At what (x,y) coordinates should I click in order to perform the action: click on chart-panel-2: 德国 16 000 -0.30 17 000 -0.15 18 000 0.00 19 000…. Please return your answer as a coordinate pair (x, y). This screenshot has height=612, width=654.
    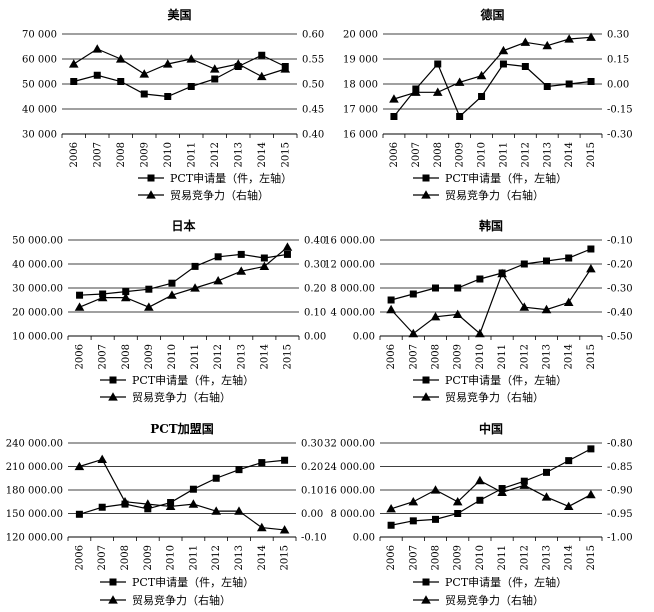
    Looking at the image, I should click on (488, 104).